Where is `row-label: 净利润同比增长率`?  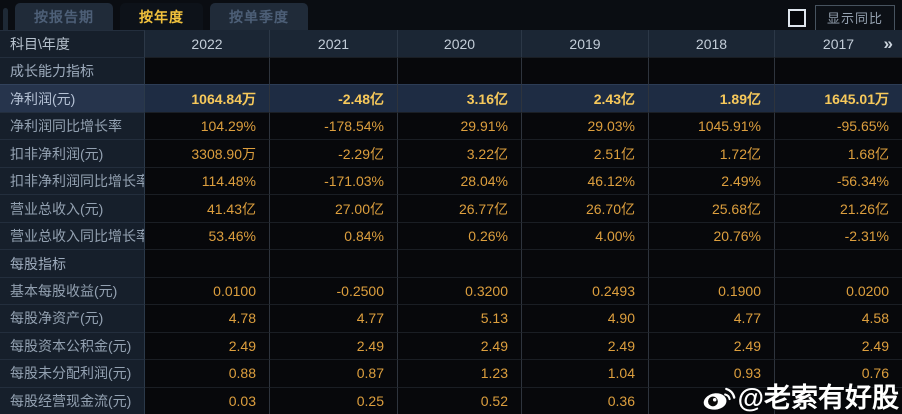
row-label: 净利润同比增长率 is located at coordinates (72, 125).